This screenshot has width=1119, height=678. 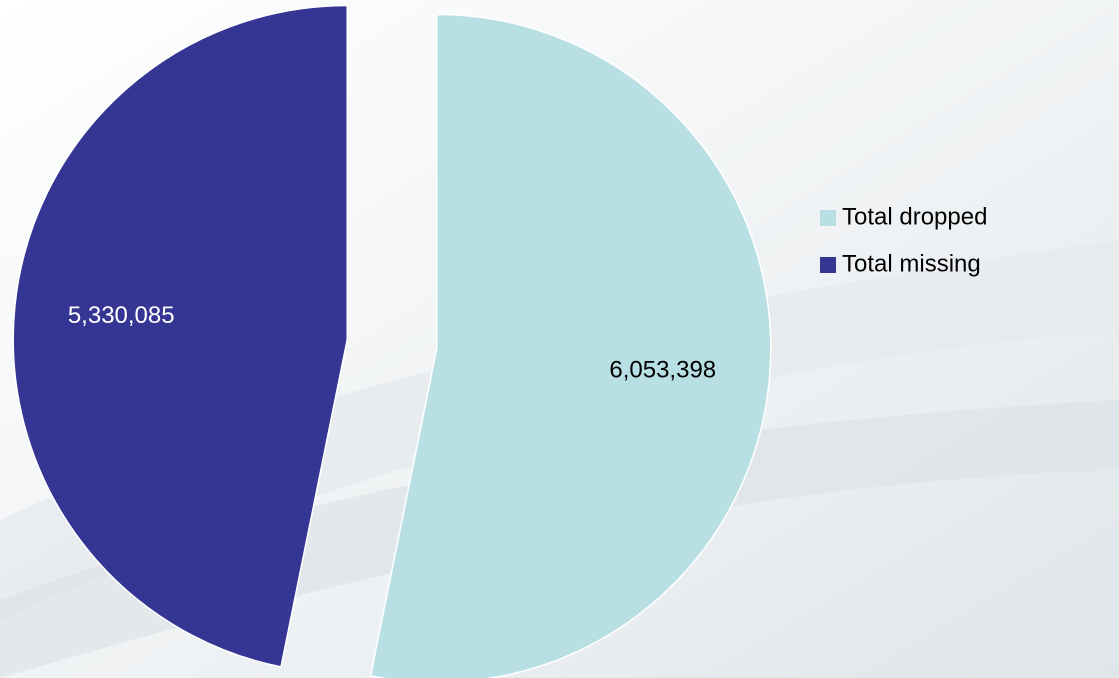 What do you see at coordinates (121, 315) in the screenshot?
I see `data-label: 5,330,085` at bounding box center [121, 315].